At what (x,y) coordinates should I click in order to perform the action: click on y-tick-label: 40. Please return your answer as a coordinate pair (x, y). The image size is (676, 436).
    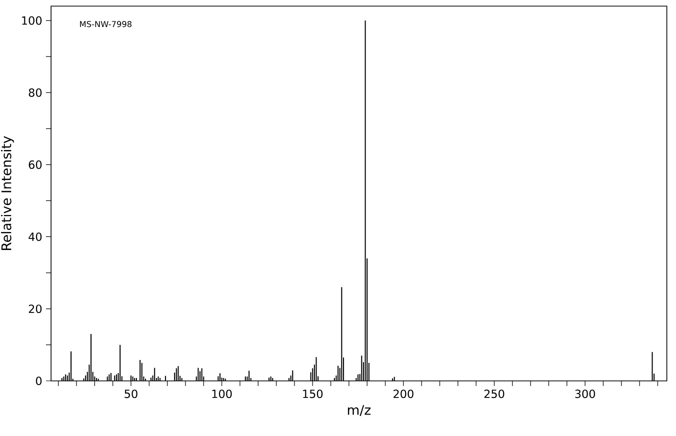
    Looking at the image, I should click on (35, 236).